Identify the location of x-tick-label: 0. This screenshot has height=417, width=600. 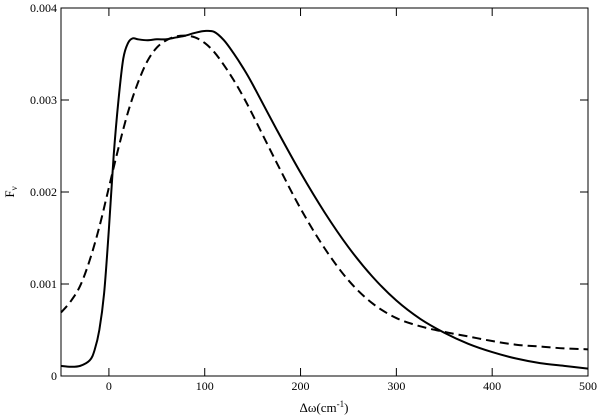
(109, 386).